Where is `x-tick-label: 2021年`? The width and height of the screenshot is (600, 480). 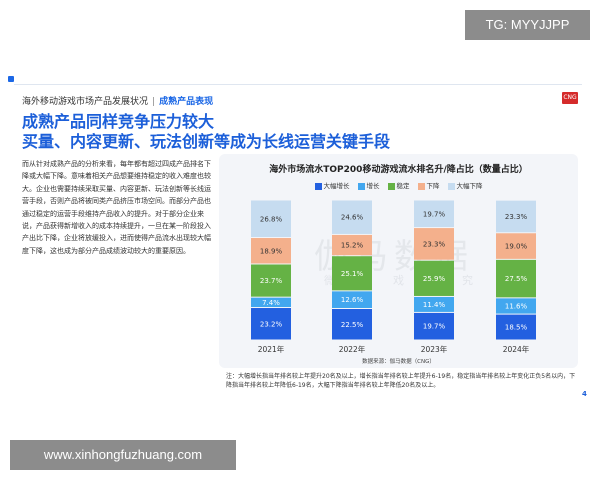
x-tick-label: 2021年 is located at coordinates (271, 349).